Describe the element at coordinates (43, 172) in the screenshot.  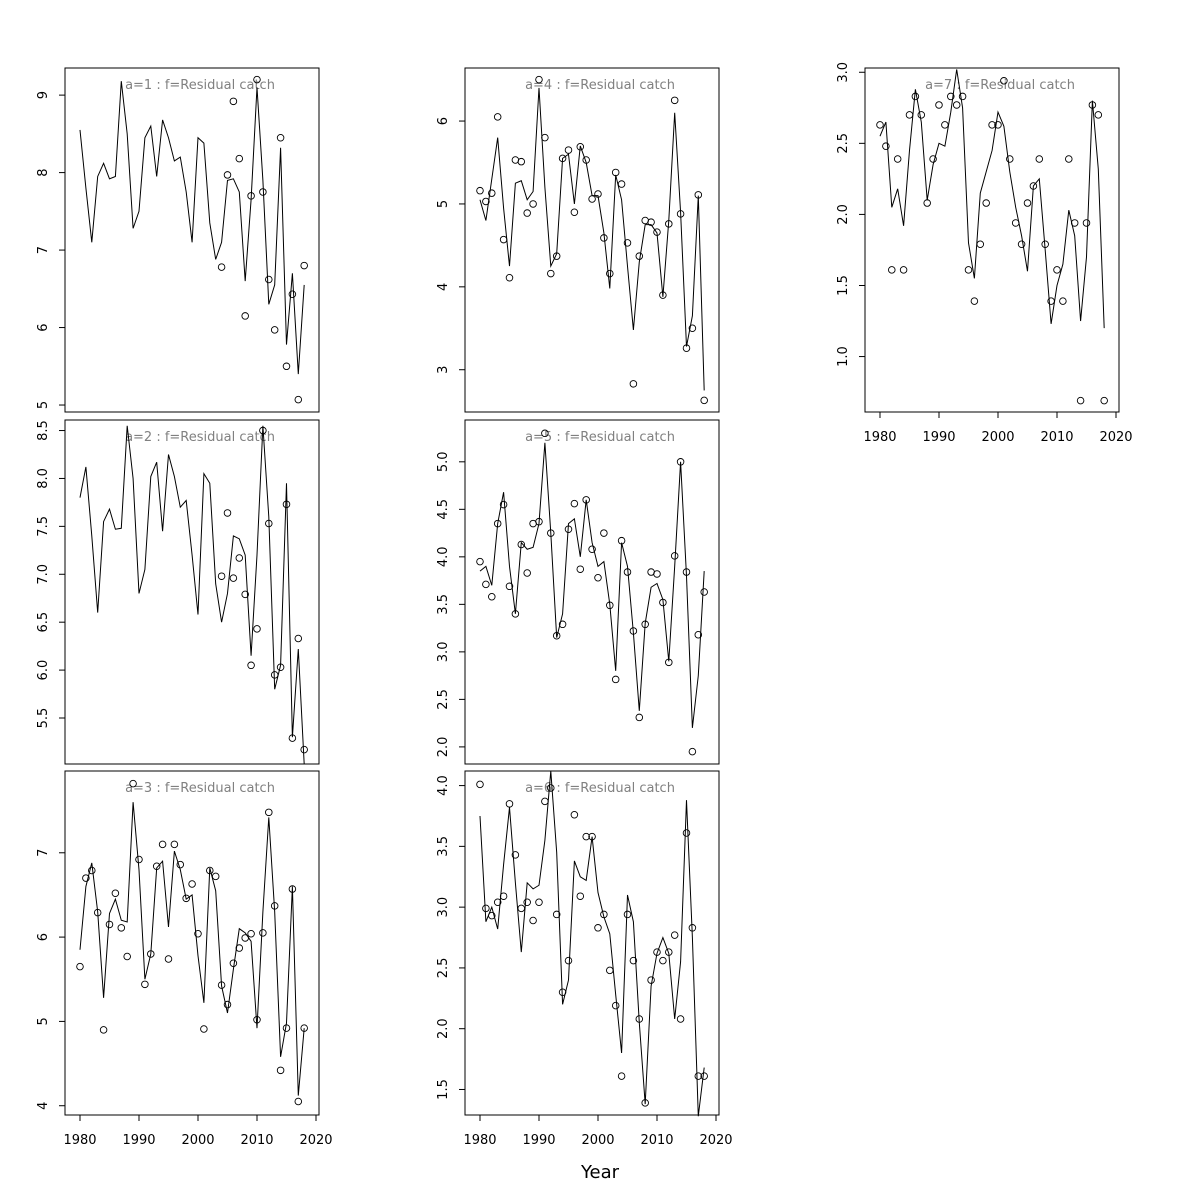
I see `y-tick-label: 8` at that location.